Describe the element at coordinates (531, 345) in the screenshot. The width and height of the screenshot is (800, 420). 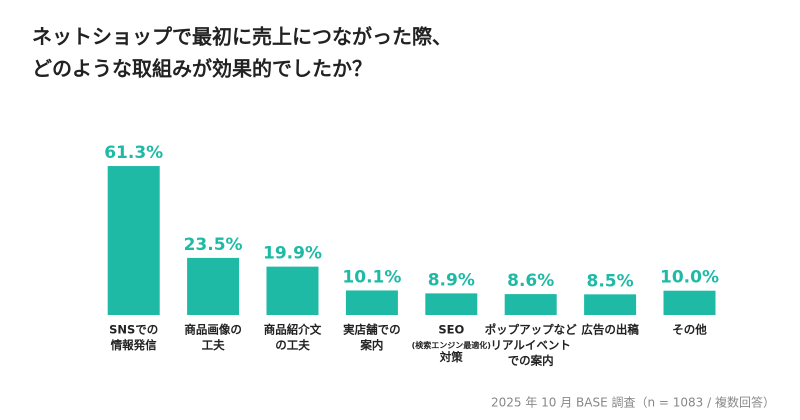
I see `x-tick-label: リアルイベント` at that location.